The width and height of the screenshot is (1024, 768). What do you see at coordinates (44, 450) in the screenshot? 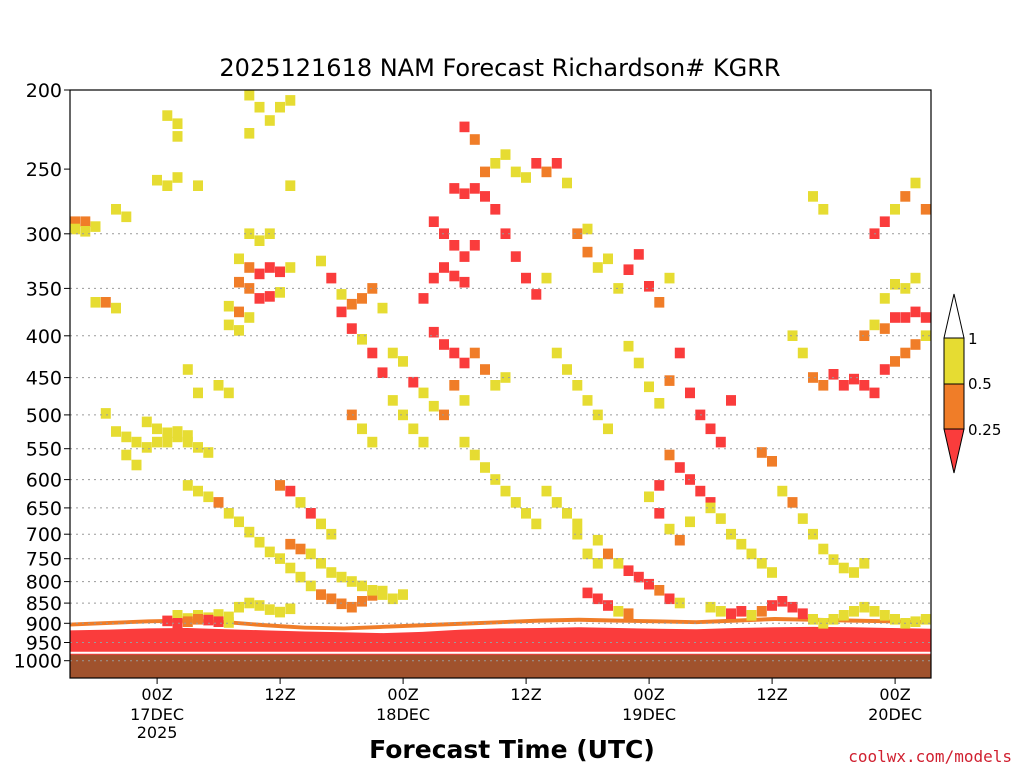
I see `y-tick-label: 550` at bounding box center [44, 450].